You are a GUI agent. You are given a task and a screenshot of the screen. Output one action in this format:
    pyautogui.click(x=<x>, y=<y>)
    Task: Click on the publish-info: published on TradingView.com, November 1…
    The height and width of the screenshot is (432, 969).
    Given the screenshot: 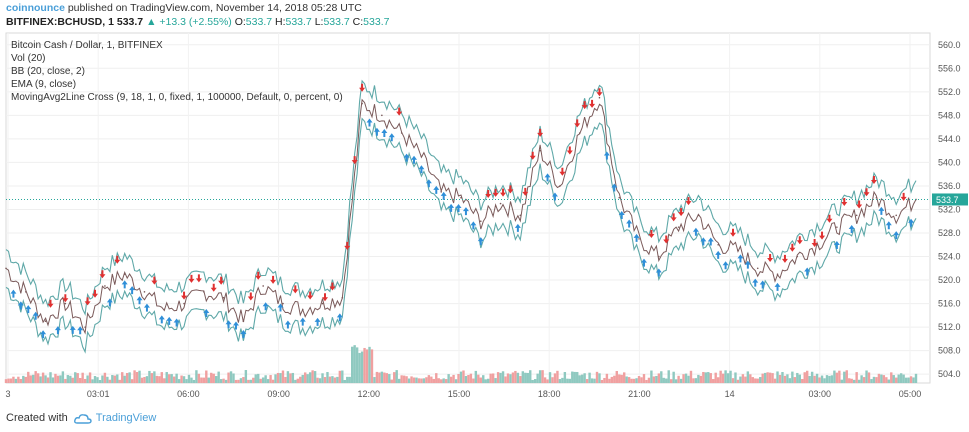 What is the action you would take?
    pyautogui.click(x=214, y=8)
    